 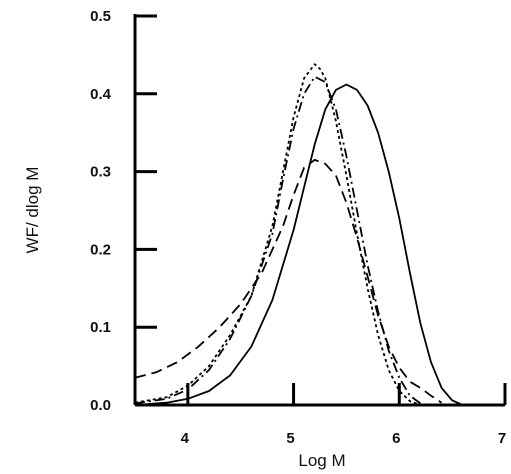 What do you see at coordinates (185, 438) in the screenshot?
I see `x-tick-label: 4` at bounding box center [185, 438].